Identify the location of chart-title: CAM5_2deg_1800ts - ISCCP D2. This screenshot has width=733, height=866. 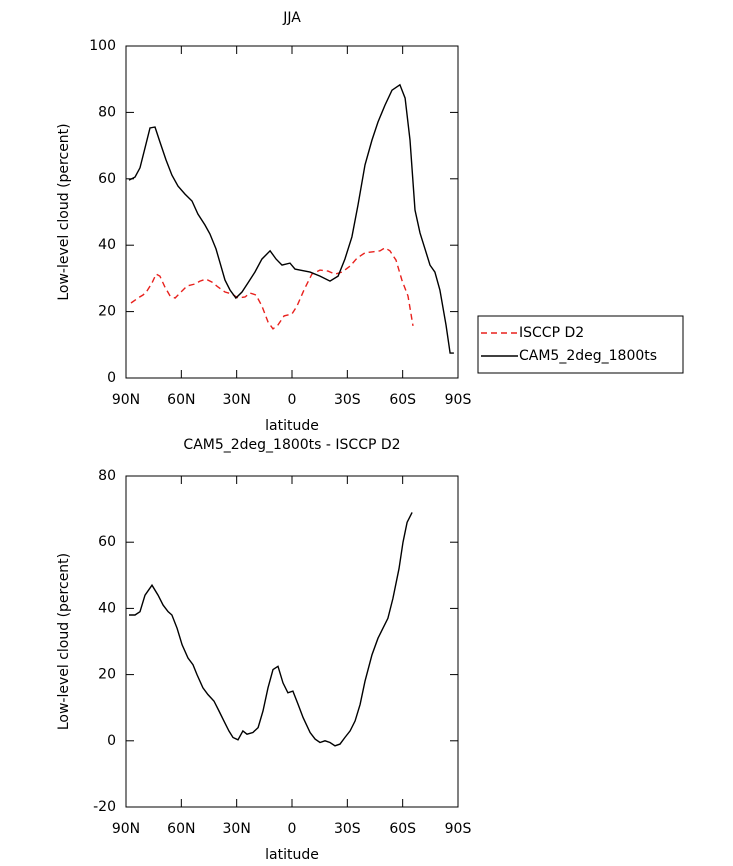
(291, 445).